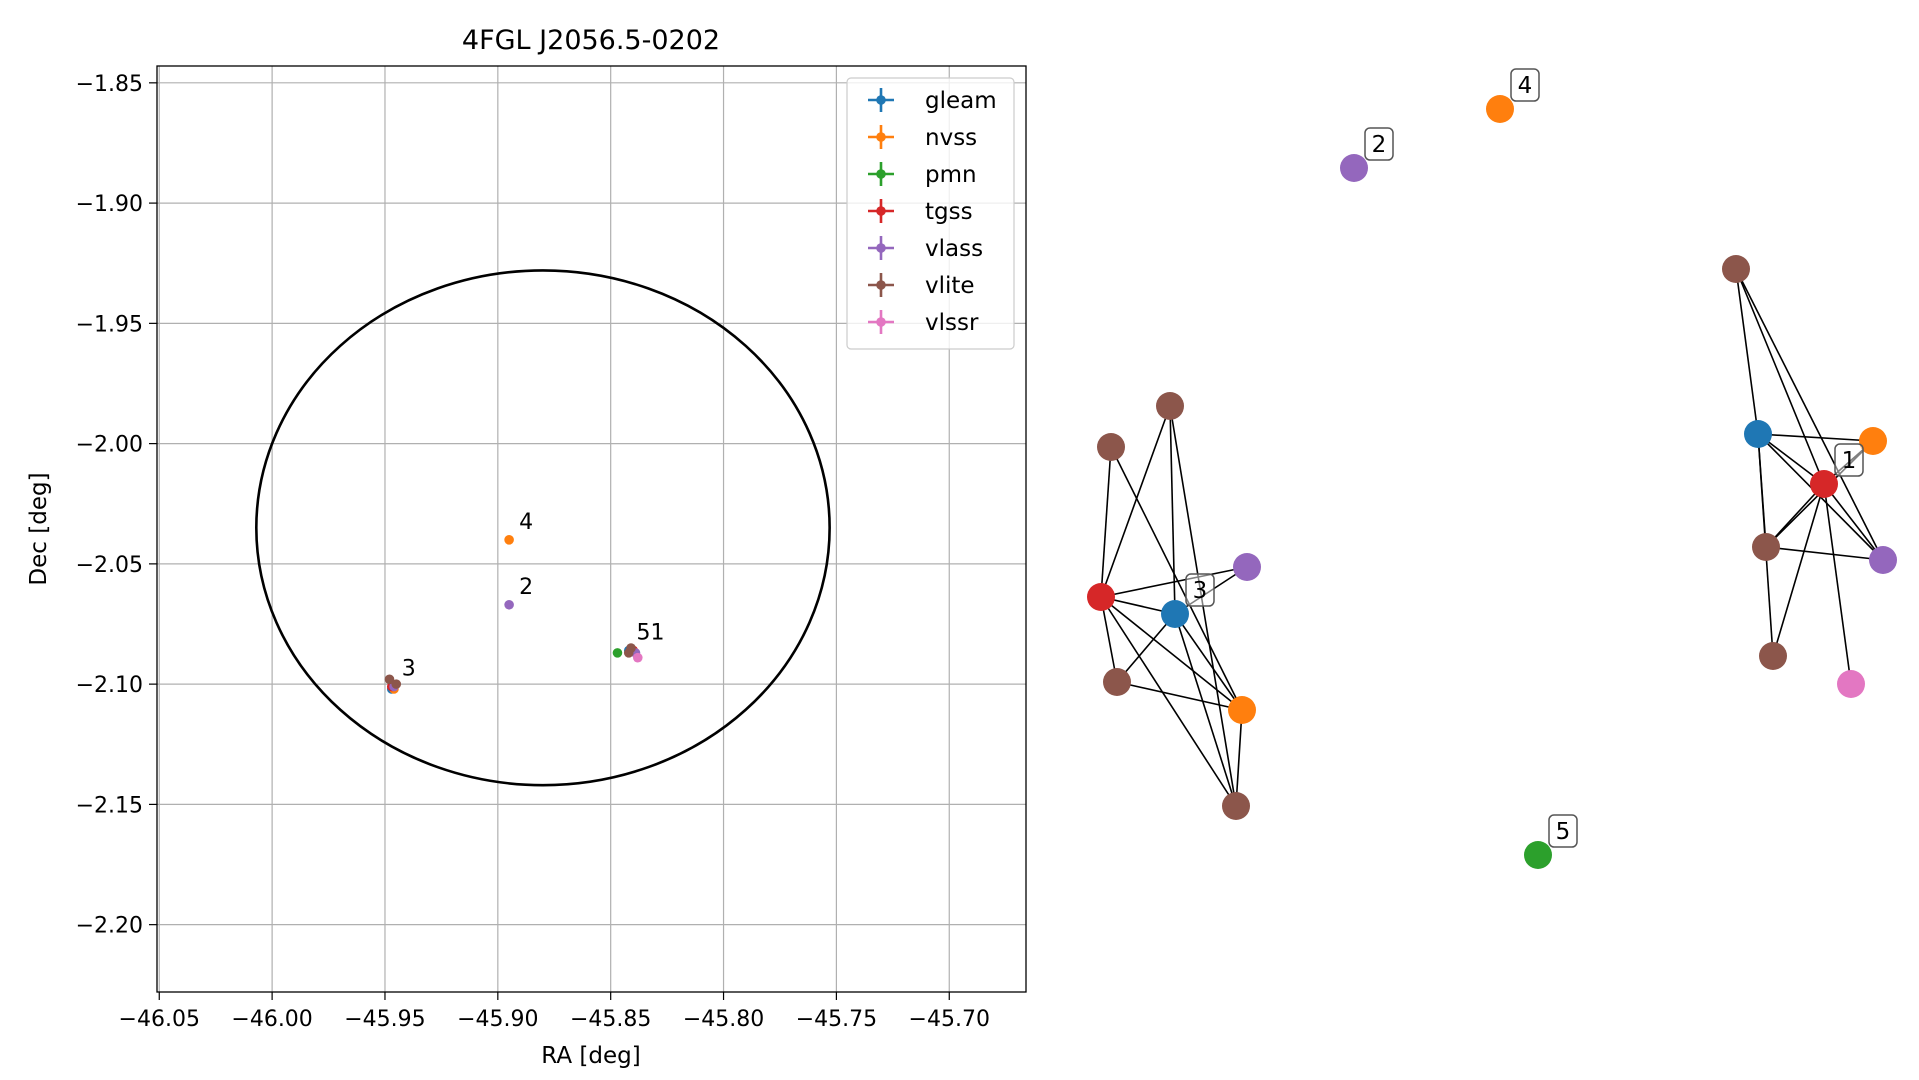 The height and width of the screenshot is (1080, 1919). What do you see at coordinates (116, 505) in the screenshot?
I see `y-axis-ticks: −1.85 −1.90 −1.95 −2.00 −2.05 −2.10 −2.15 −2.20` at bounding box center [116, 505].